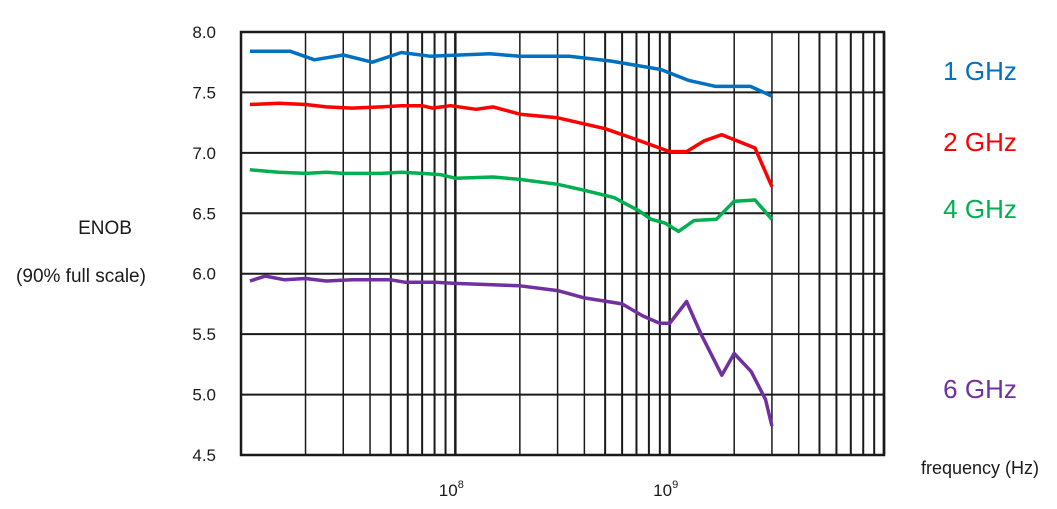 The height and width of the screenshot is (509, 1057). Describe the element at coordinates (204, 334) in the screenshot. I see `y-tick-label: 5.5` at that location.